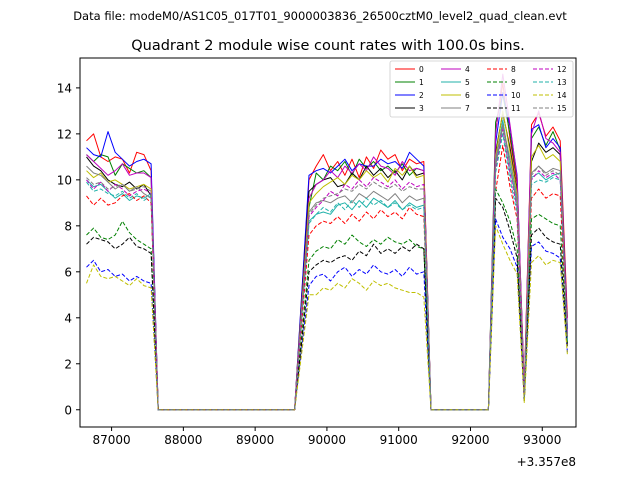  Describe the element at coordinates (255, 440) in the screenshot. I see `x-tick-label: 89000` at that location.